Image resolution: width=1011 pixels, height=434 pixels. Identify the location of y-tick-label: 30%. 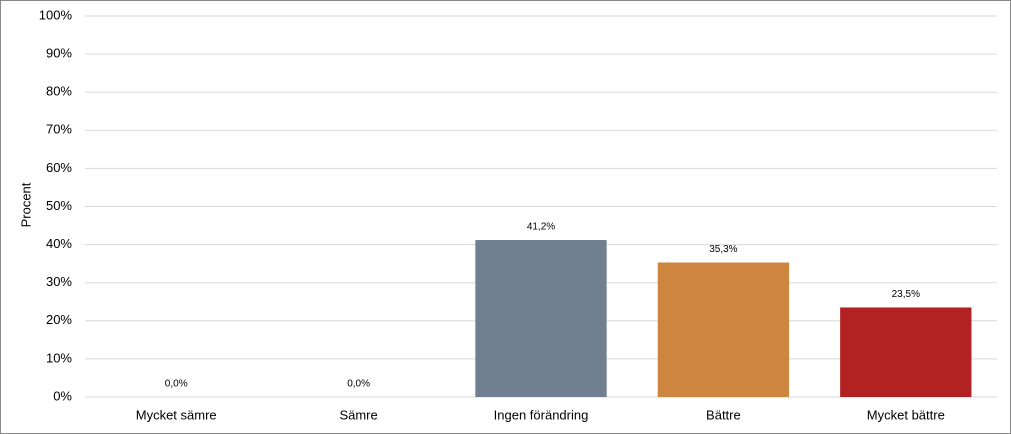
(59, 281).